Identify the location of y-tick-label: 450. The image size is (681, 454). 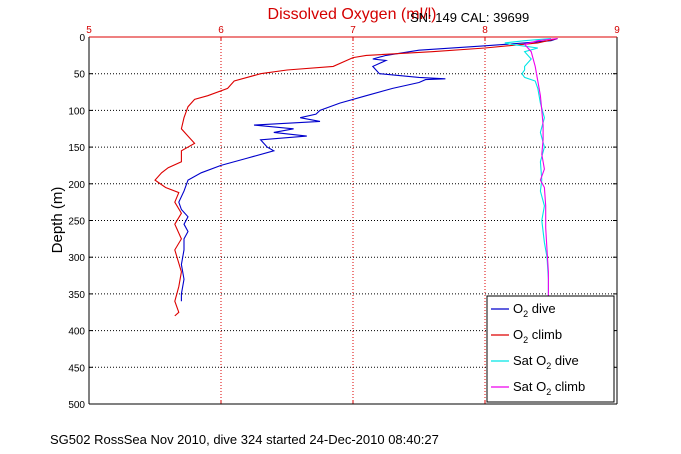
(76, 368).